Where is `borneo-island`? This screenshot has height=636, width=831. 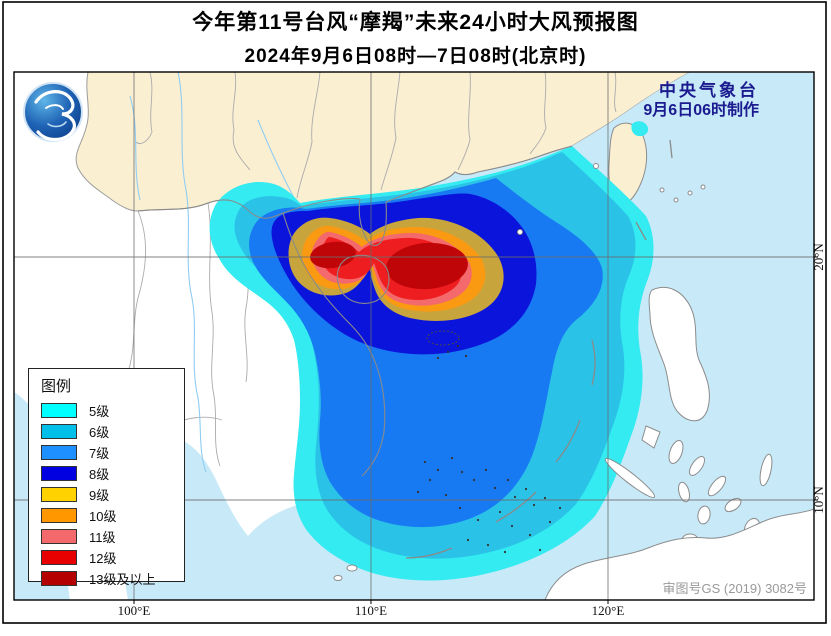
borneo-island is located at coordinates (679, 554).